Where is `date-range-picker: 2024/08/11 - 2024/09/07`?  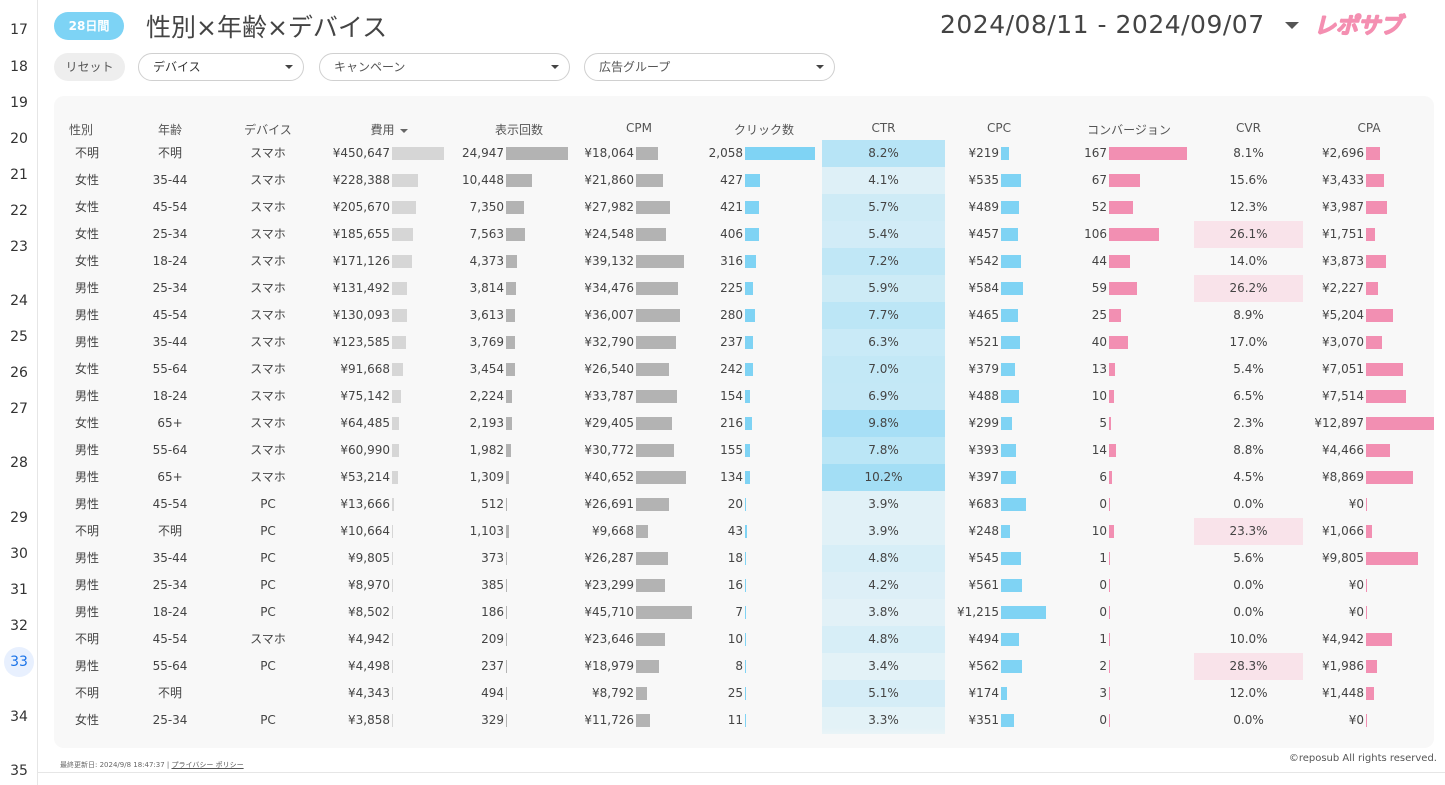
date-range-picker: 2024/08/11 - 2024/09/07 is located at coordinates (1102, 24).